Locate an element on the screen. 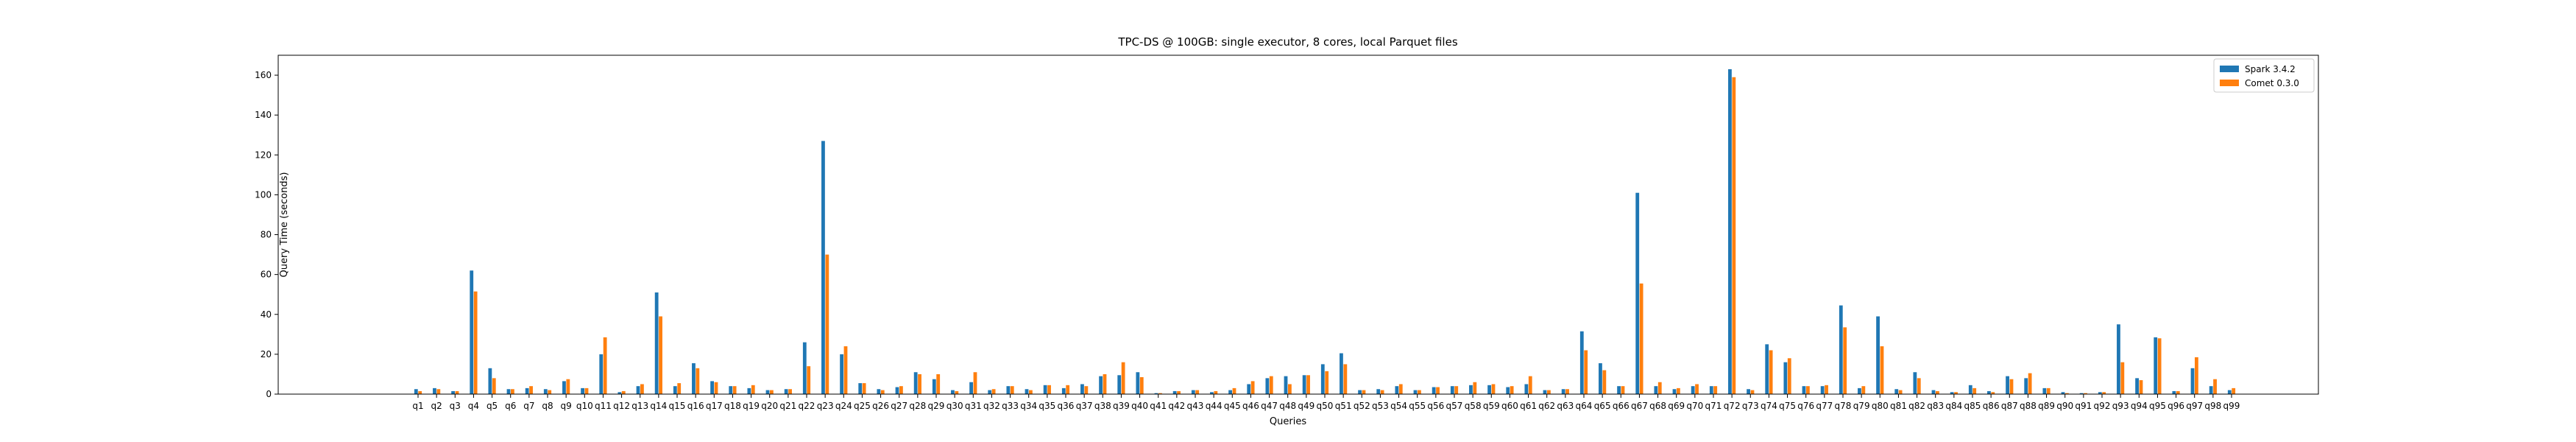  bar-comet-q72 is located at coordinates (1734, 235).